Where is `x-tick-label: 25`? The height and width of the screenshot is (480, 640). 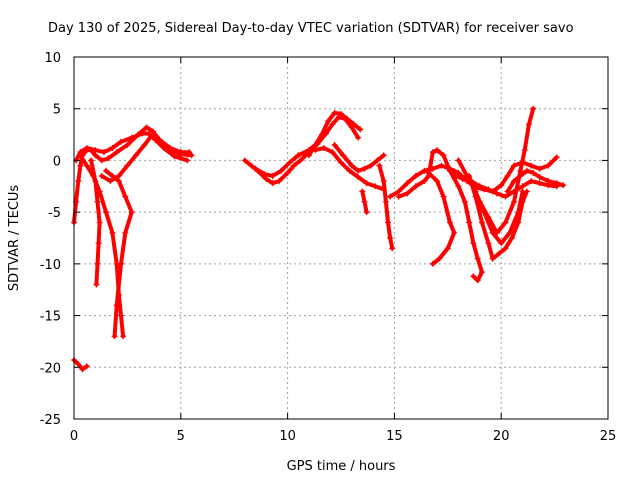
x-tick-label: 25 is located at coordinates (608, 436).